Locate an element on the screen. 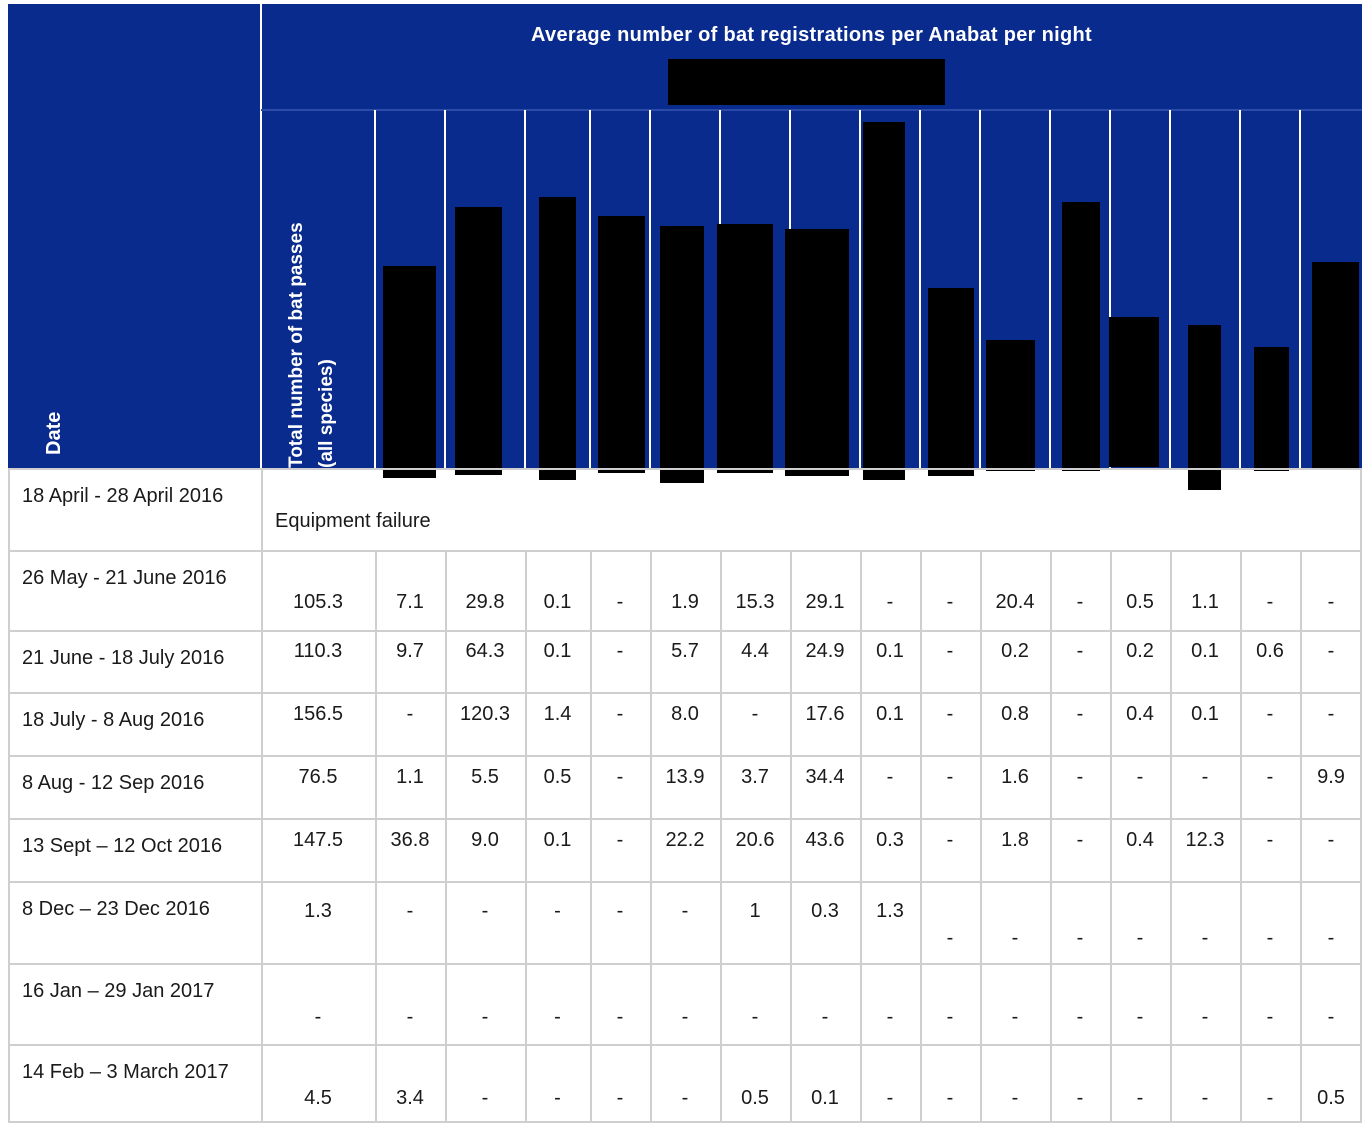  date-cell: 26 May - 21 June 2016 is located at coordinates (124, 578).